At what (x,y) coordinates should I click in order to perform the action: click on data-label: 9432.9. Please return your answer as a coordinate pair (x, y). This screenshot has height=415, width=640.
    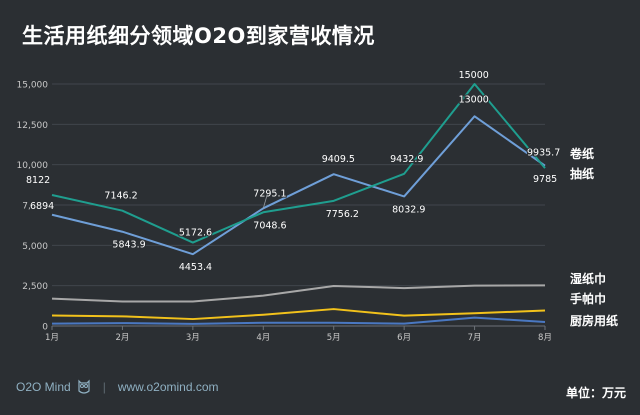
    Looking at the image, I should click on (406, 159).